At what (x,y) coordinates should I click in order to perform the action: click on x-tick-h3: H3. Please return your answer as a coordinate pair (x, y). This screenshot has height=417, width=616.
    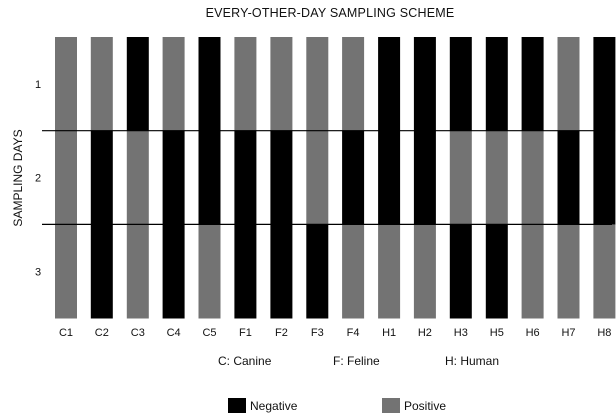
    Looking at the image, I should click on (461, 333).